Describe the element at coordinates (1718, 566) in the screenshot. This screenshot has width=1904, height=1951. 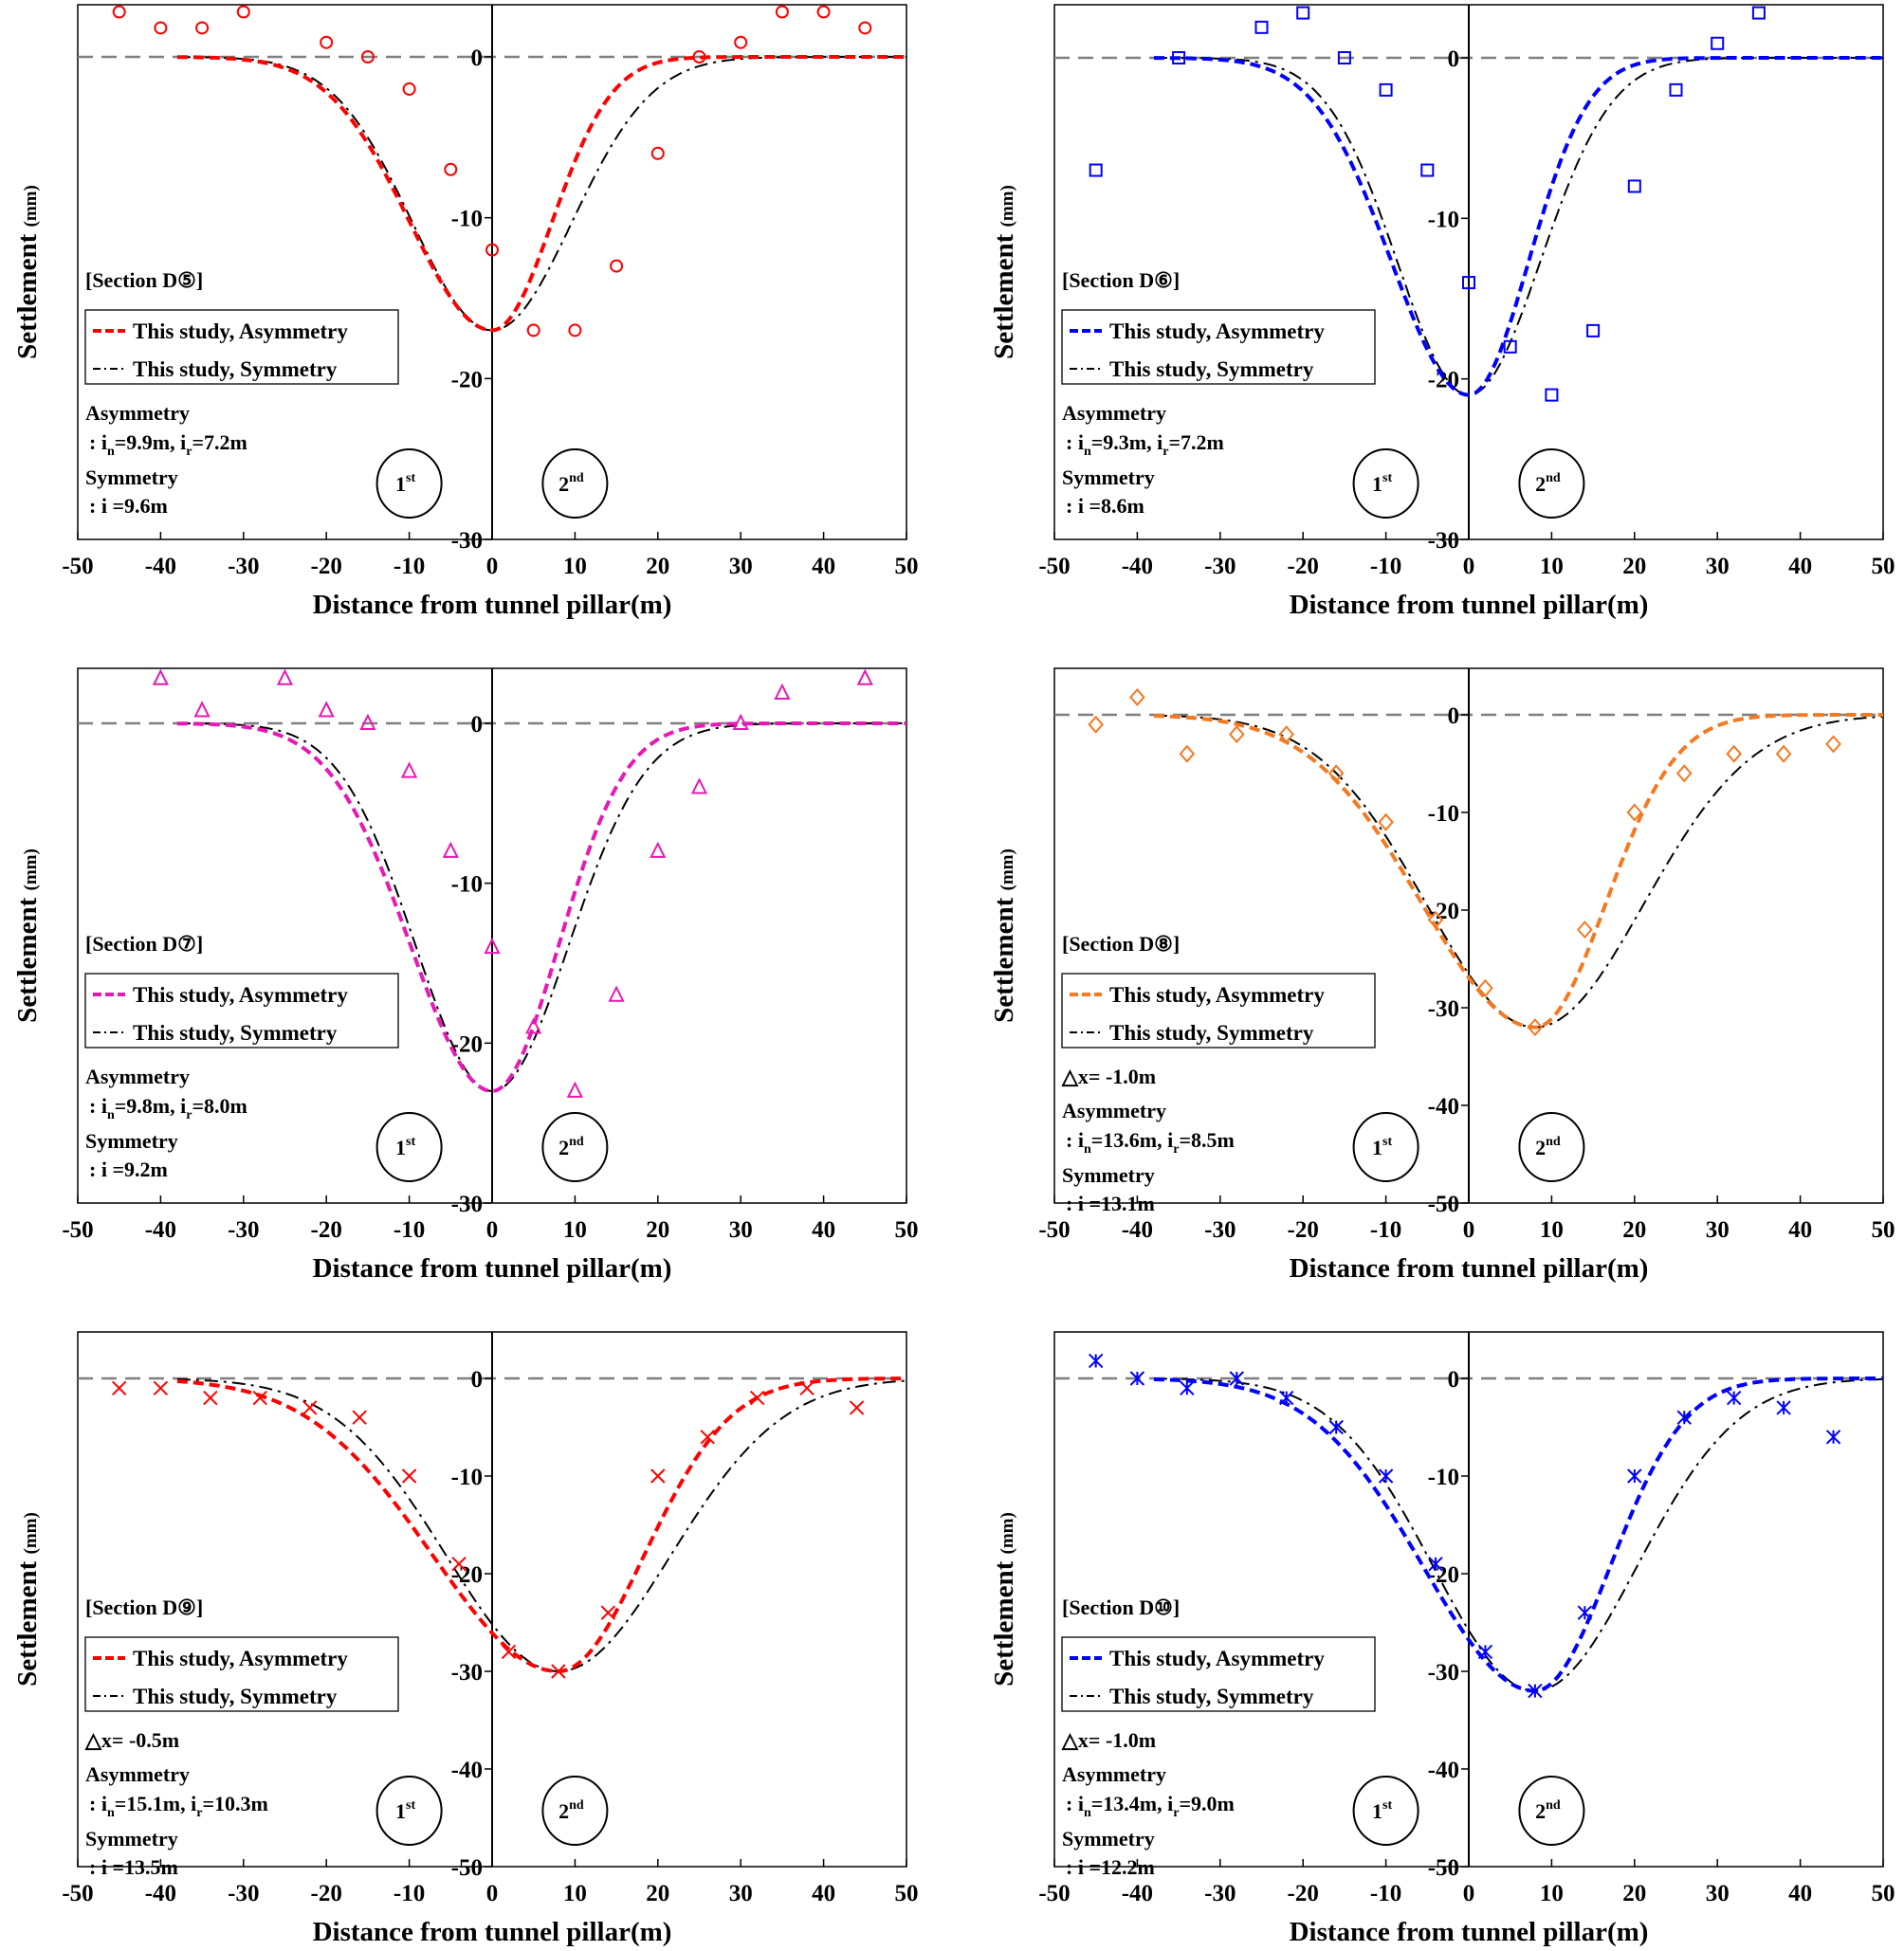
I see `x-tick-label: 30` at that location.